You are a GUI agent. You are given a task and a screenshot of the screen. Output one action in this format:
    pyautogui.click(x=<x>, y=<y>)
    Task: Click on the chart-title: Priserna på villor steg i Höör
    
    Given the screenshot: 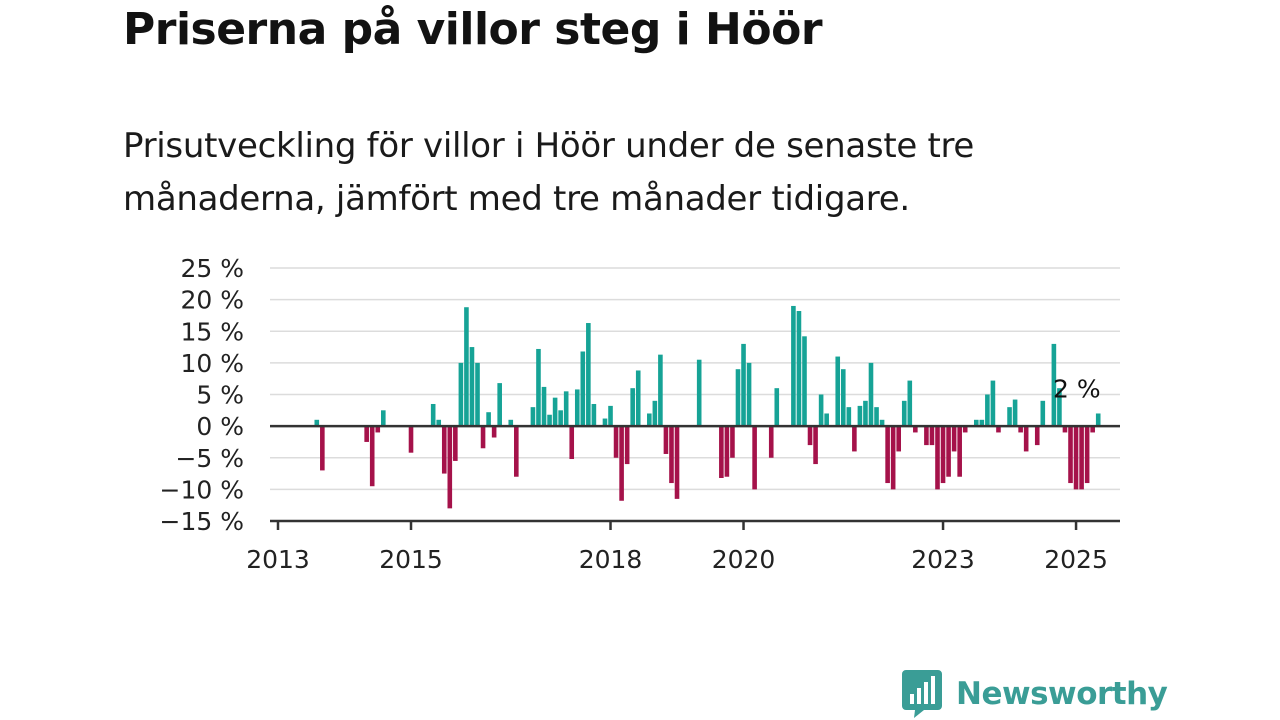 What is the action you would take?
    pyautogui.click(x=473, y=29)
    